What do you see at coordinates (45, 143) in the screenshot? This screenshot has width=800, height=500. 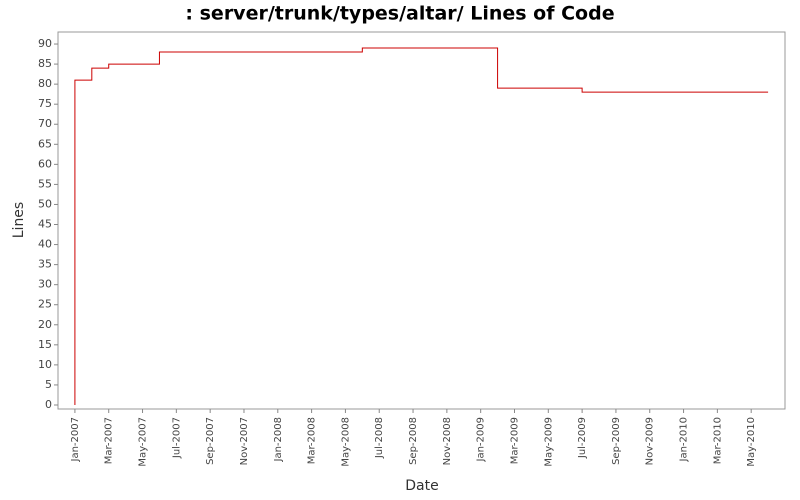 I see `y-tick-label: 65` at bounding box center [45, 143].